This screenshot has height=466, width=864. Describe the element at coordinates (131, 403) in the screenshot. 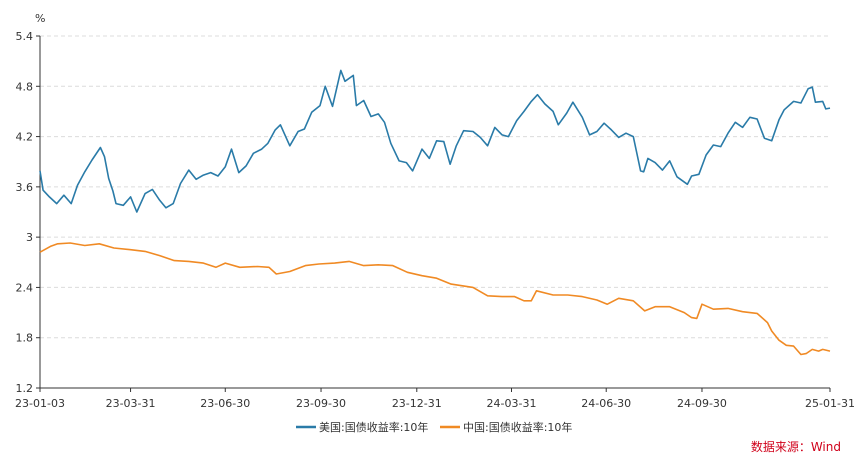

I see `x-tick-label: 23-03-31` at that location.